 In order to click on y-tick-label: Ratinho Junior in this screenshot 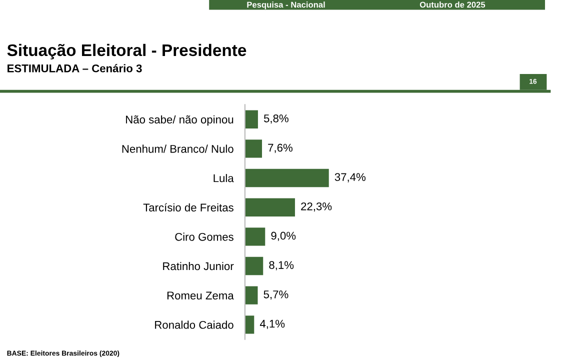, I will do `click(198, 266)`.